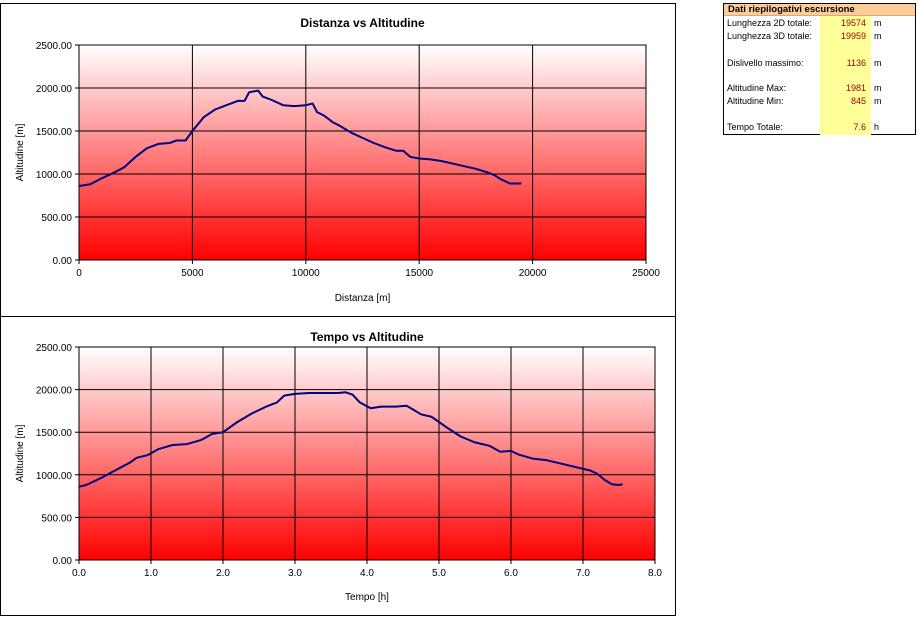  I want to click on summary-value: 7.6, so click(859, 127).